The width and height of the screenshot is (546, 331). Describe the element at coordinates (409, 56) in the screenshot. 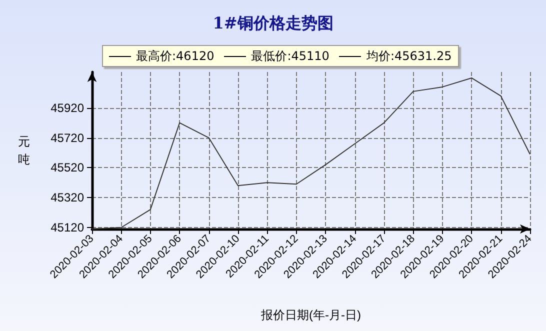

I see `text: 均价:45631.25` at that location.